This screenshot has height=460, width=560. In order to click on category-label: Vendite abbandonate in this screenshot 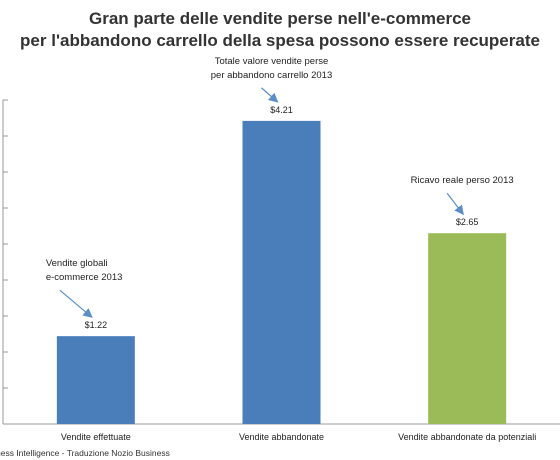, I will do `click(281, 437)`.